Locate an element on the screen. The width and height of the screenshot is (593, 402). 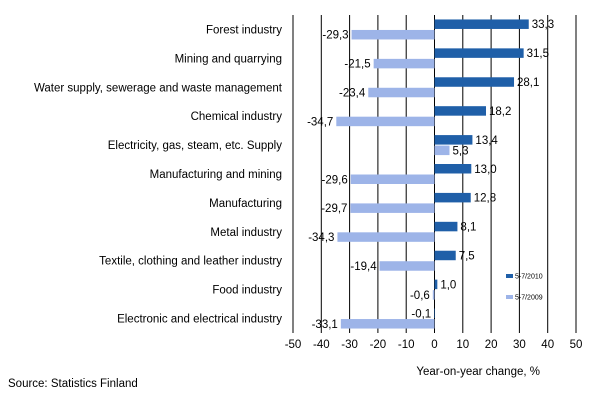
data-label: 5,3 is located at coordinates (460, 151).